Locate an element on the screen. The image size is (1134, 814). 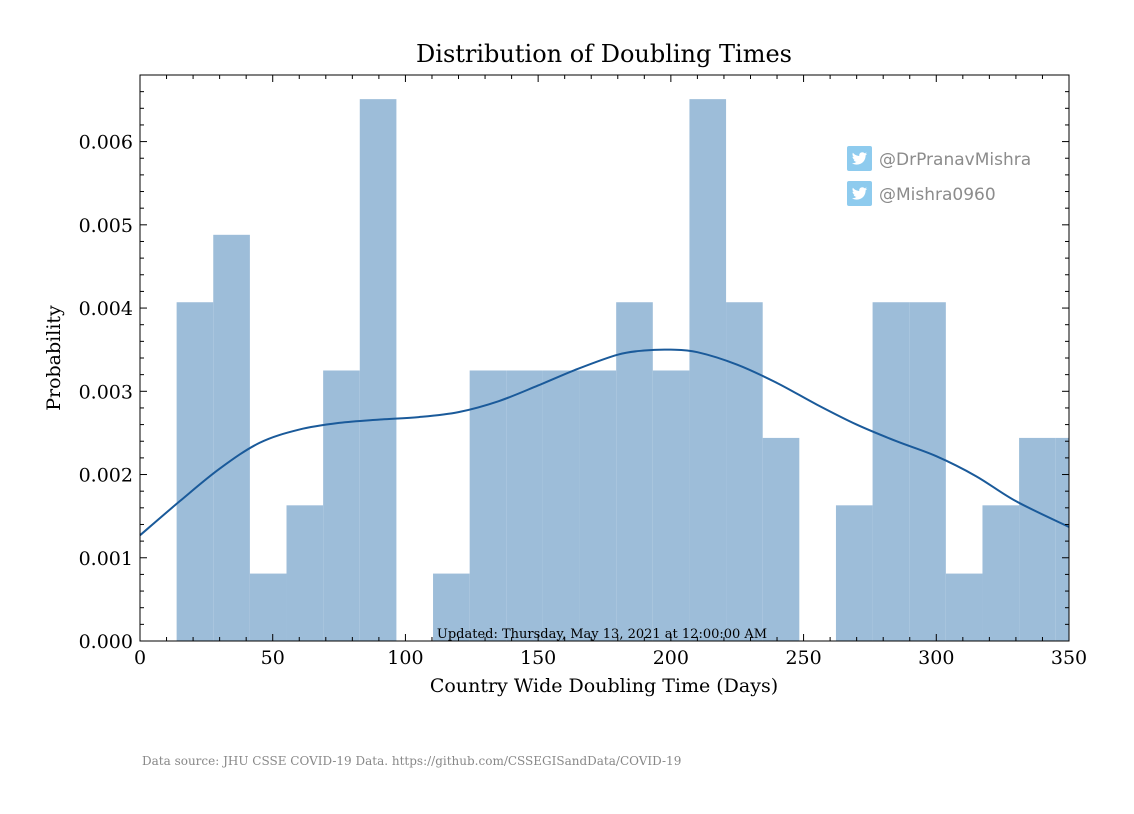
x-tick-label: 150 is located at coordinates (538, 658).